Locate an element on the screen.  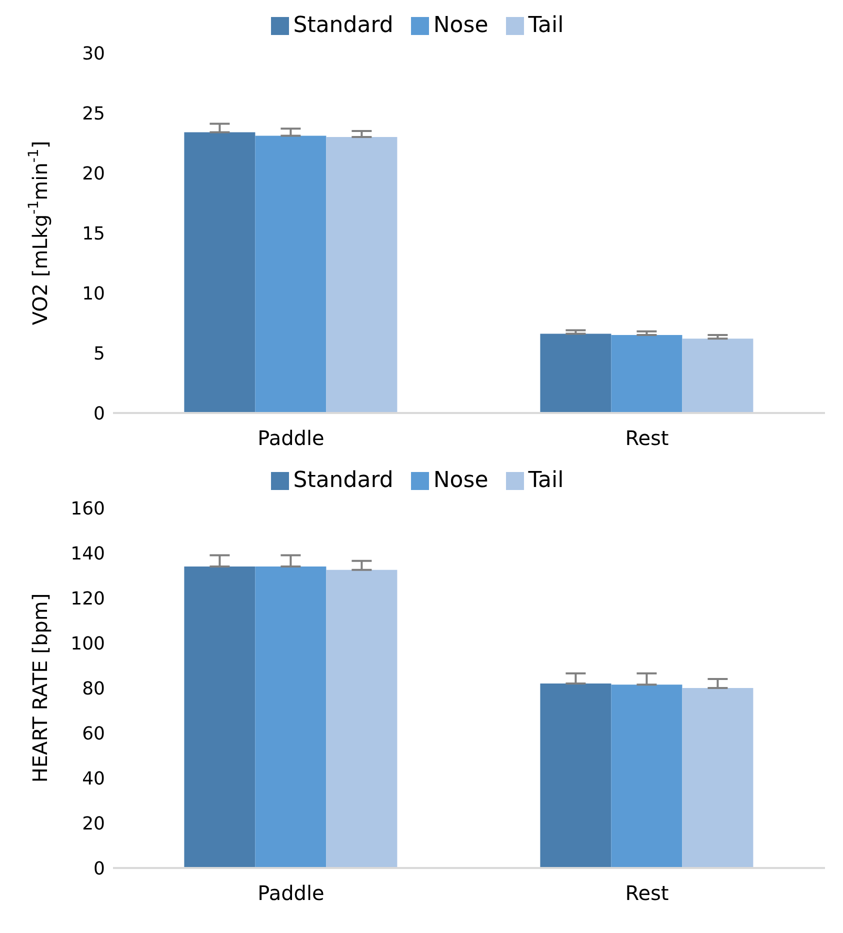
y-tick-label: 40 is located at coordinates (93, 779).